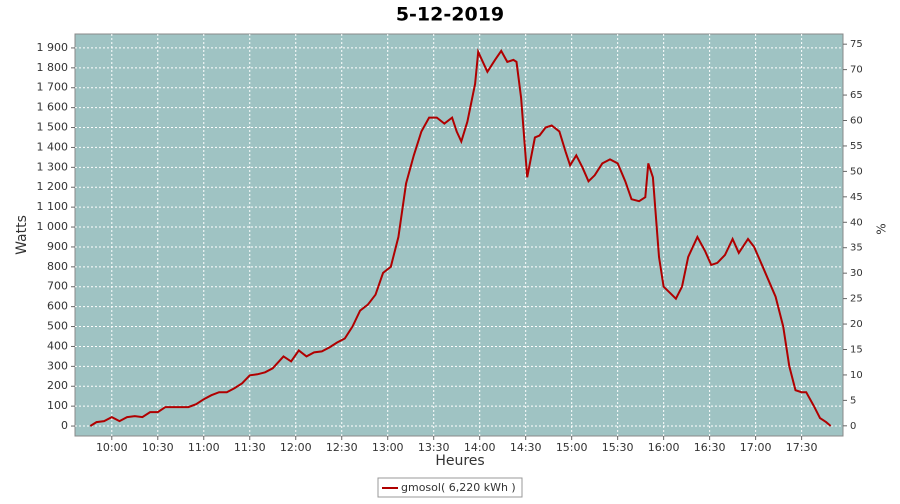 The width and height of the screenshot is (900, 504). What do you see at coordinates (57, 405) in the screenshot?
I see `y-tick-label: 100` at bounding box center [57, 405].